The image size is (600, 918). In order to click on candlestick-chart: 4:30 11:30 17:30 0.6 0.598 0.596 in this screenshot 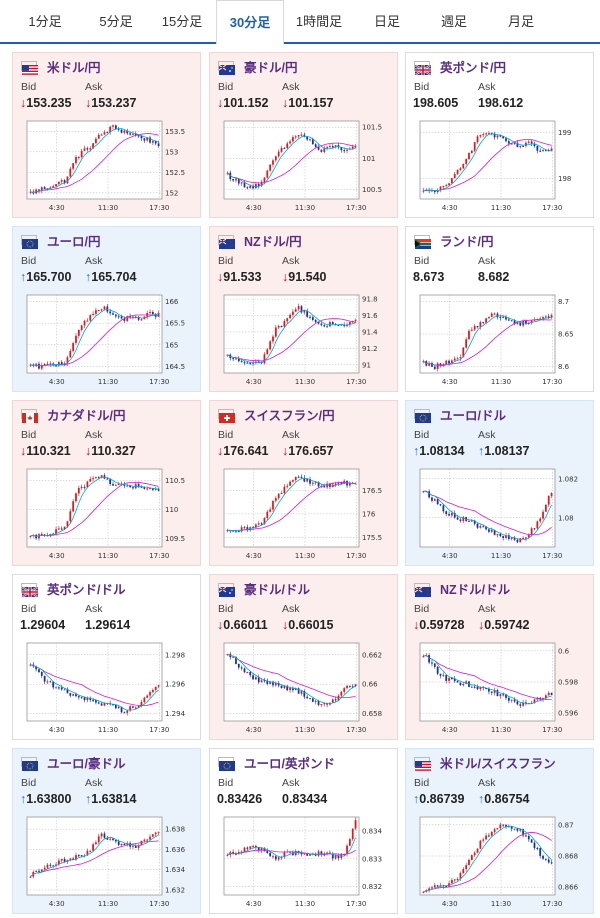, I will do `click(501, 687)`.